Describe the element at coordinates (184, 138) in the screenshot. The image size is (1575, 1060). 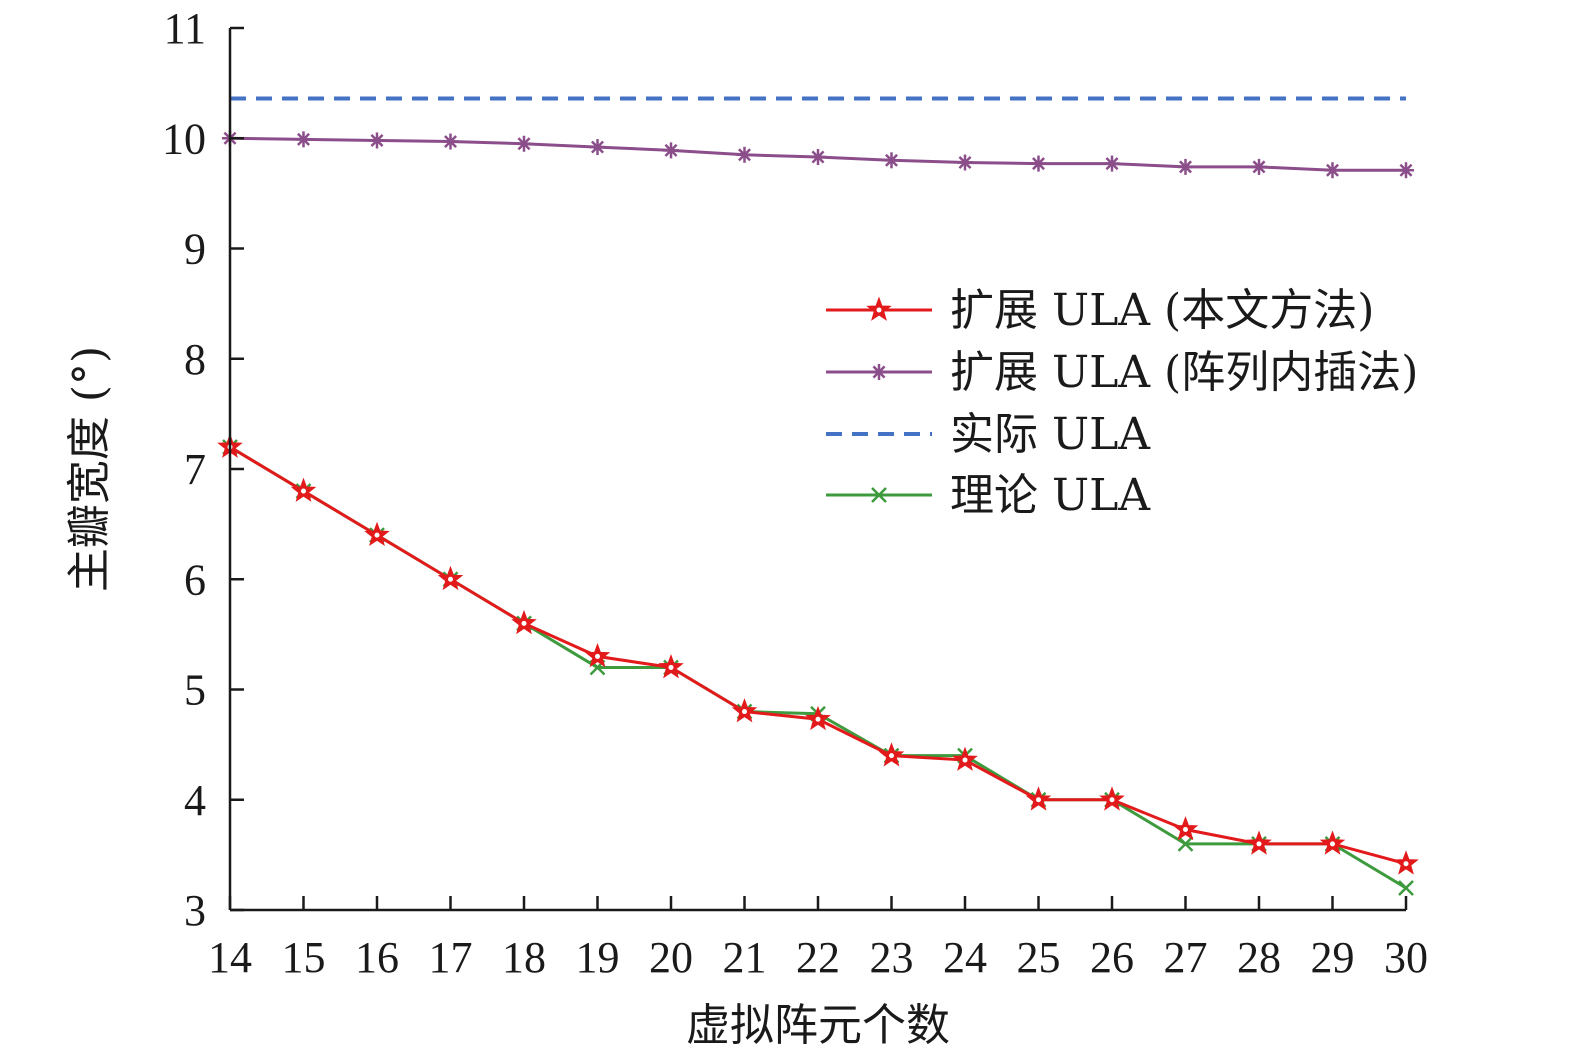
I see `y-tick-label: 10` at that location.